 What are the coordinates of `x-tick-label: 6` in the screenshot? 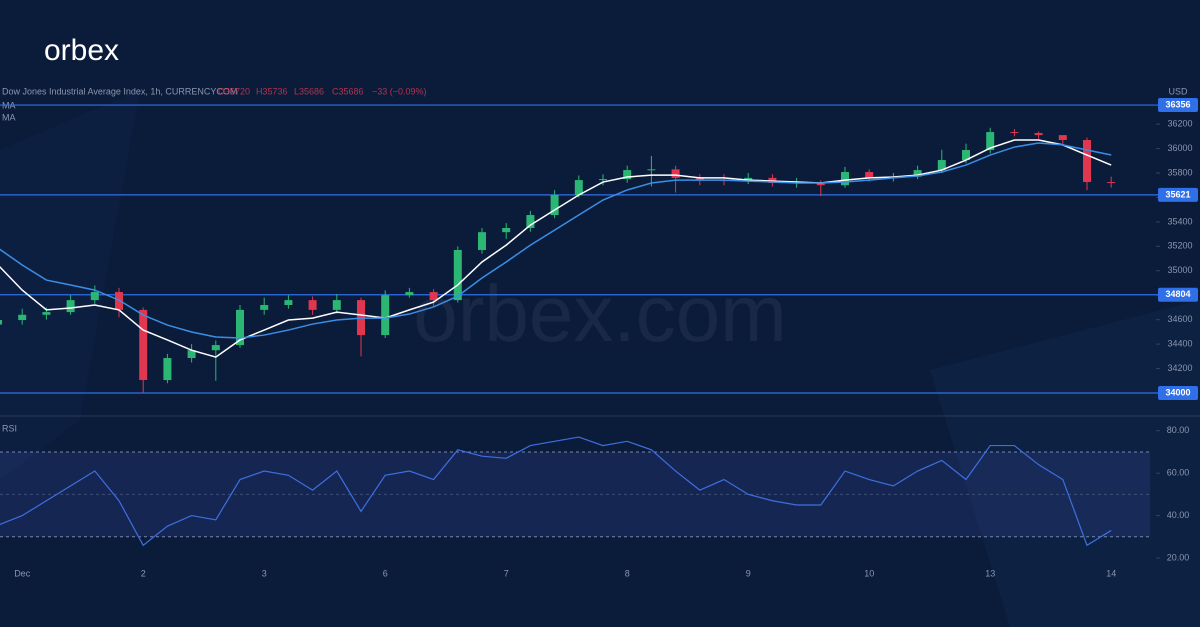 It's located at (385, 573).